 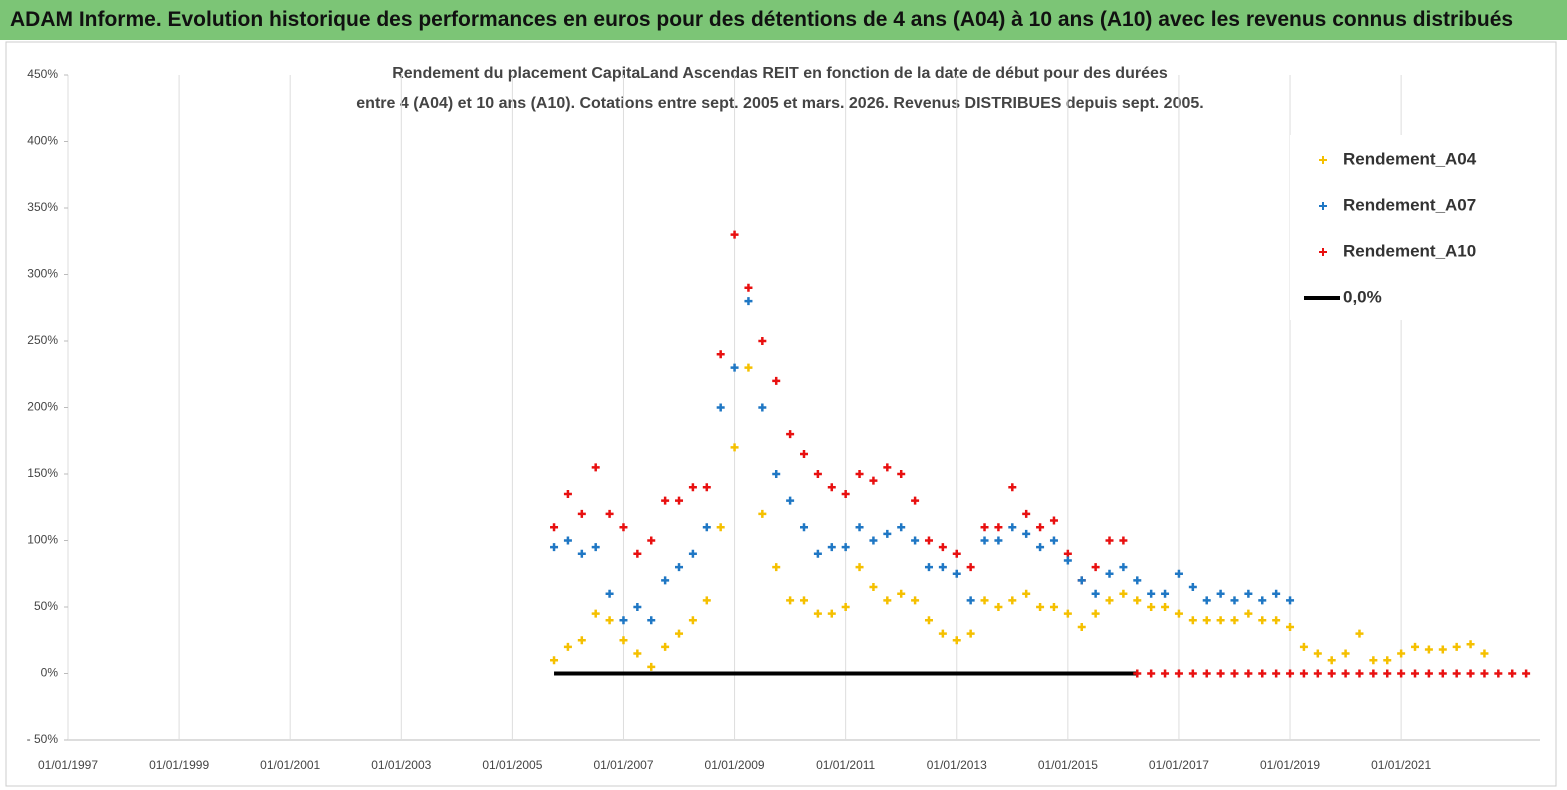 What do you see at coordinates (42, 274) in the screenshot?
I see `y-tick-label: 300%` at bounding box center [42, 274].